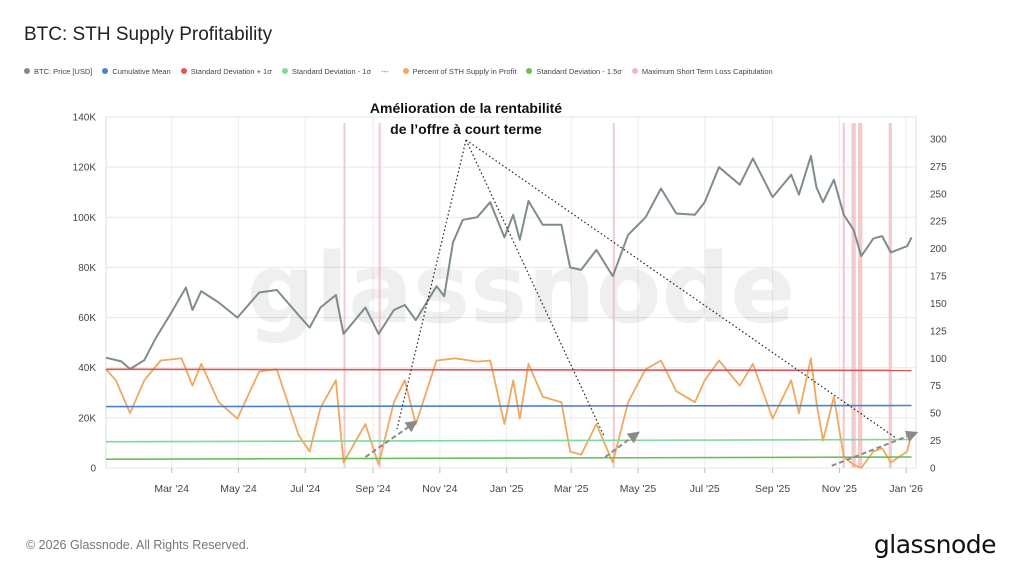 The width and height of the screenshot is (1024, 576). I want to click on y-left-tick-label: 100K, so click(85, 218).